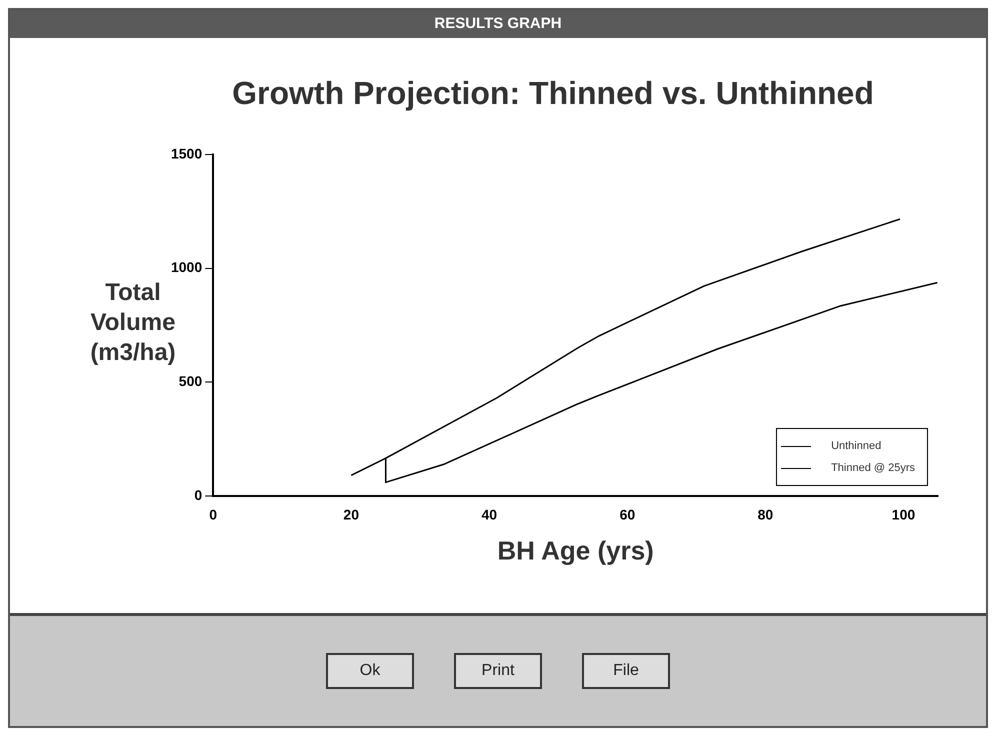  Describe the element at coordinates (575, 551) in the screenshot. I see `x-axis-title: BH Age (yrs)` at that location.